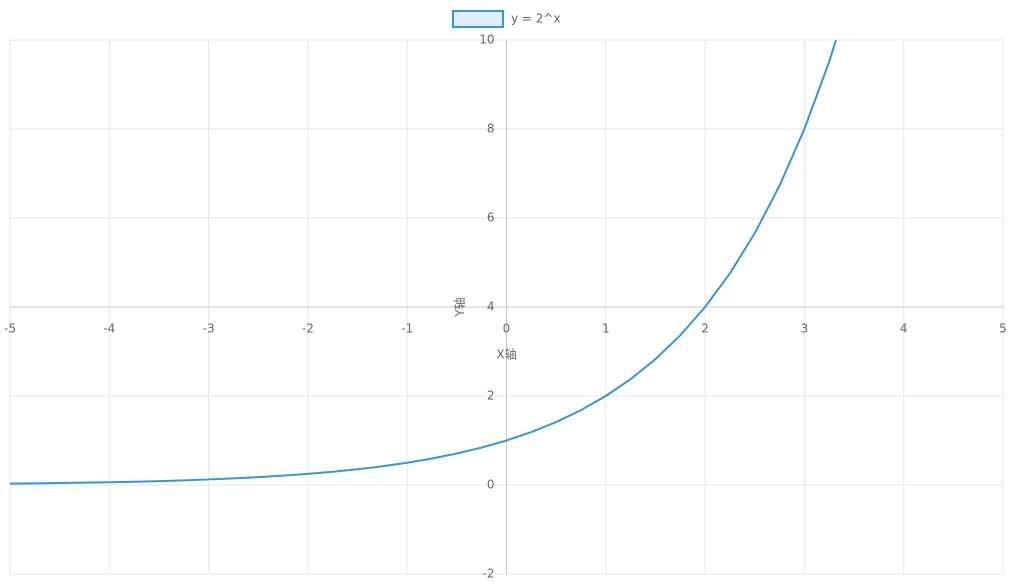 This screenshot has height=587, width=1012. Describe the element at coordinates (705, 329) in the screenshot. I see `x-tick-label: 2` at that location.